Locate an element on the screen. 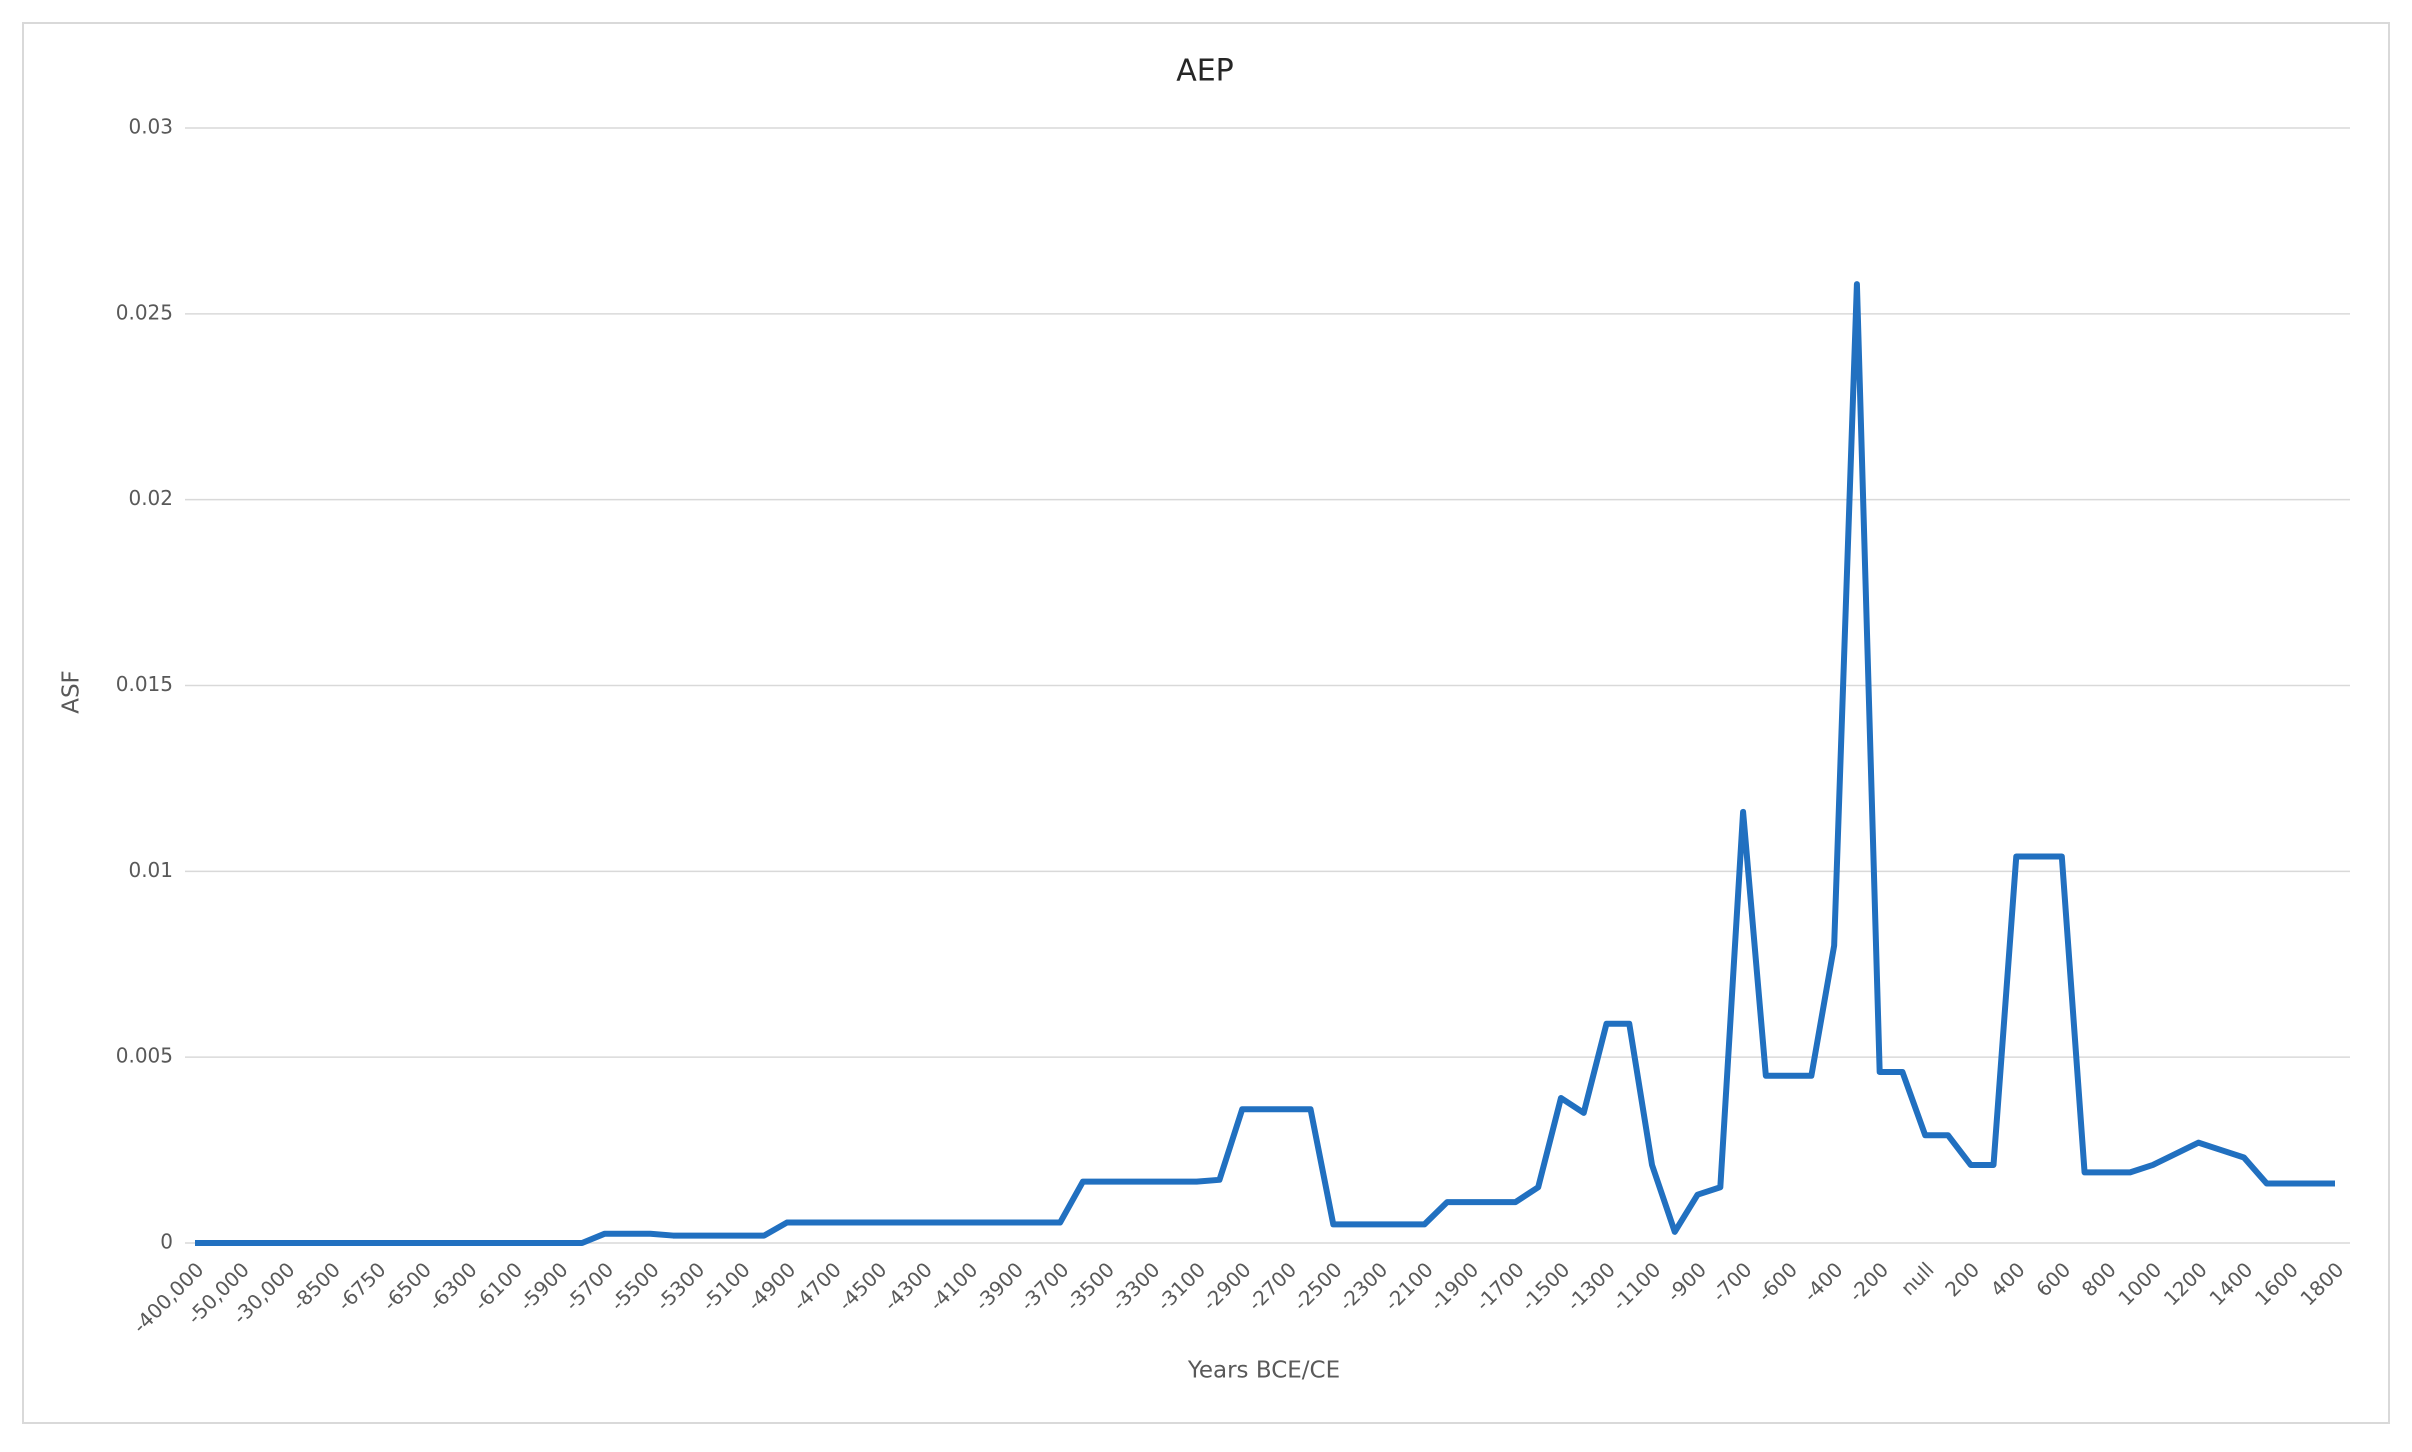 The width and height of the screenshot is (2412, 1452). y-axis-label: ASF is located at coordinates (72, 692).